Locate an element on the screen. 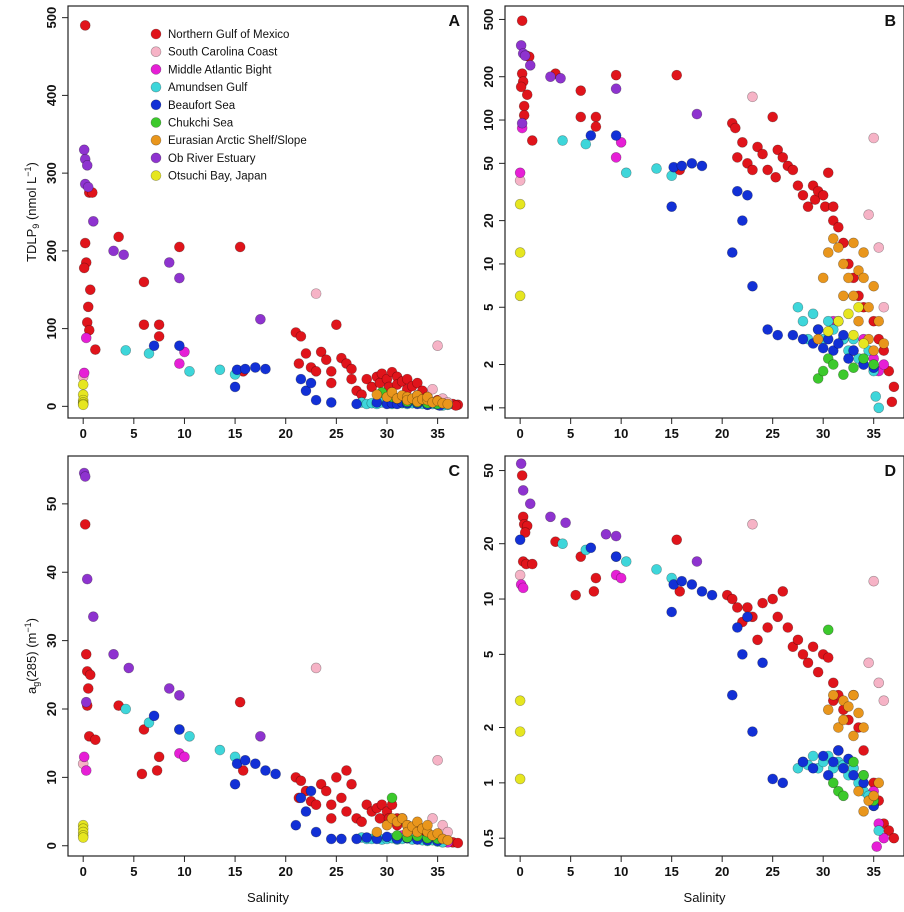 The width and height of the screenshot is (904, 912). y-tick-label: 300 is located at coordinates (51, 173).